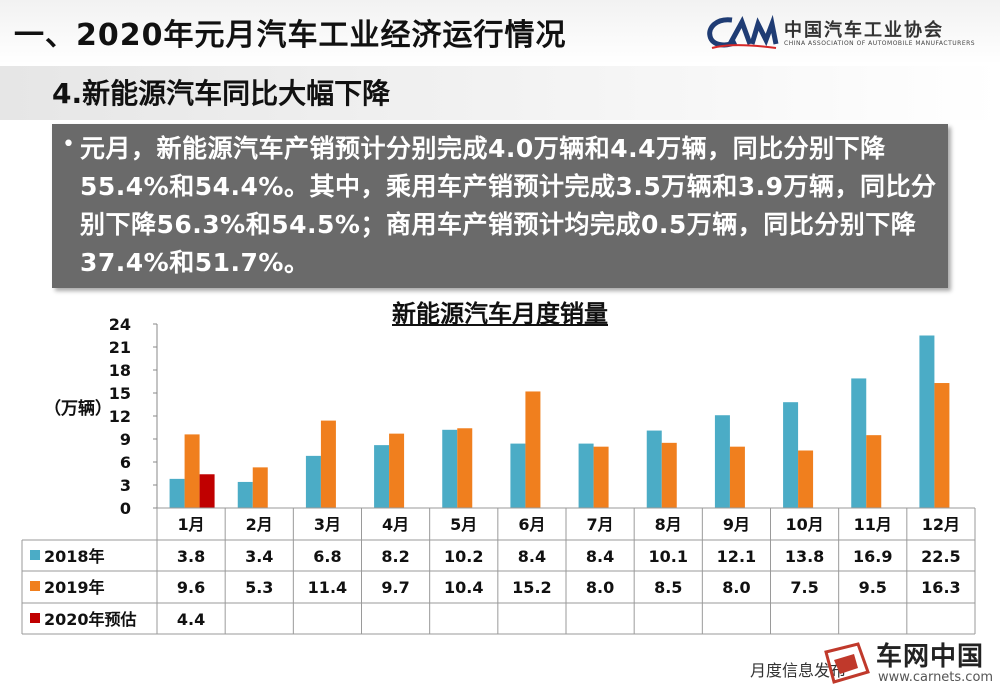 This screenshot has width=1000, height=692. I want to click on y-tick-label: 15, so click(120, 393).